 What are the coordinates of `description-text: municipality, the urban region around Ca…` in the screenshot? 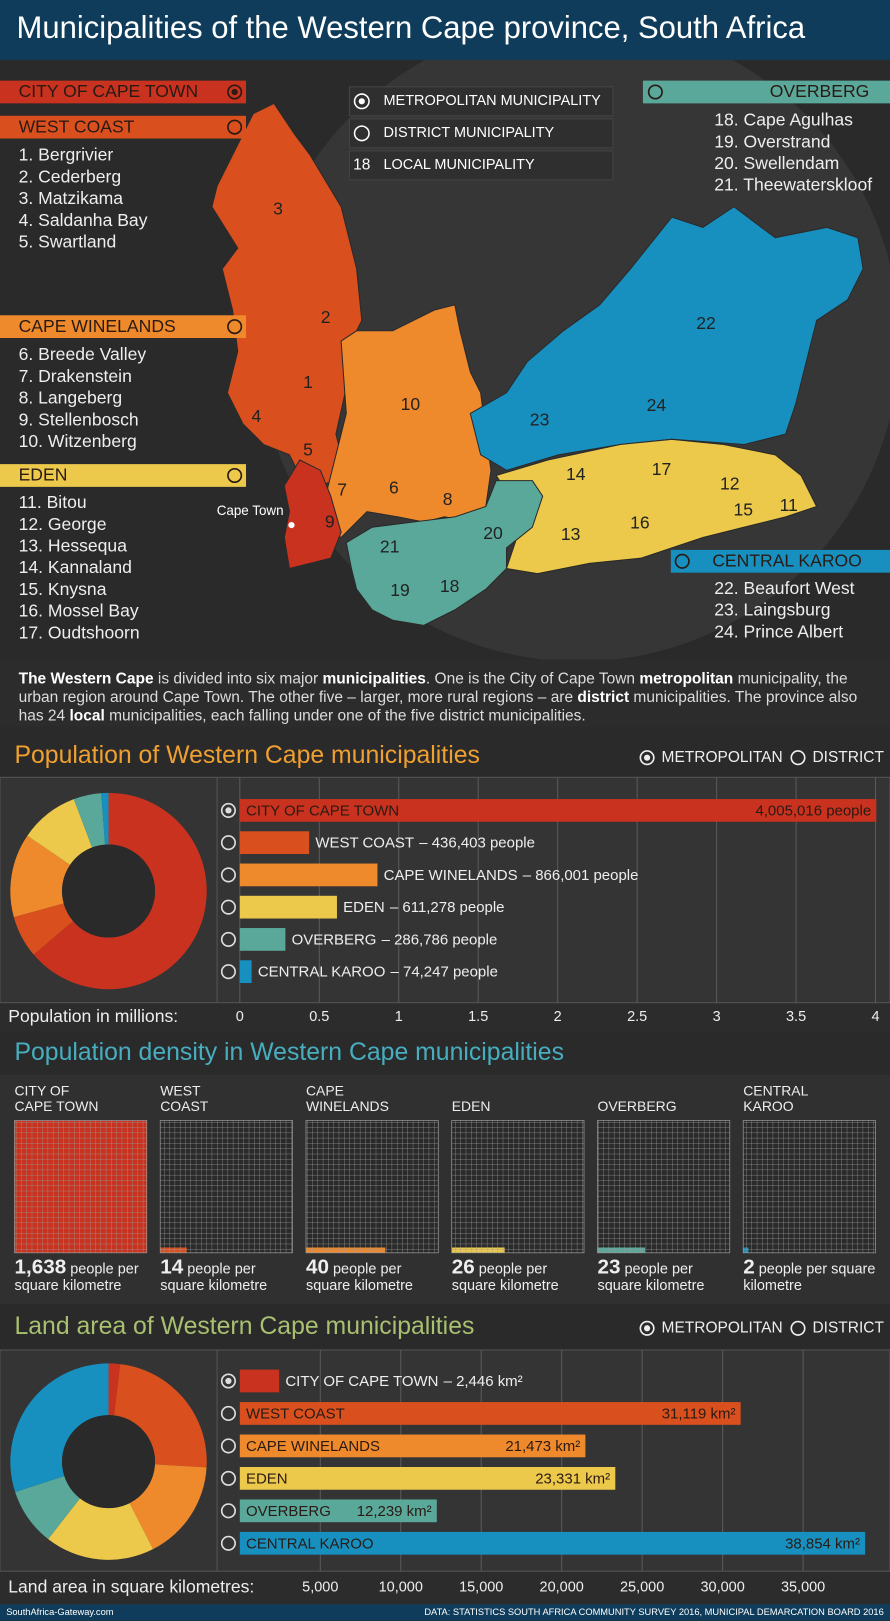 It's located at (433, 688).